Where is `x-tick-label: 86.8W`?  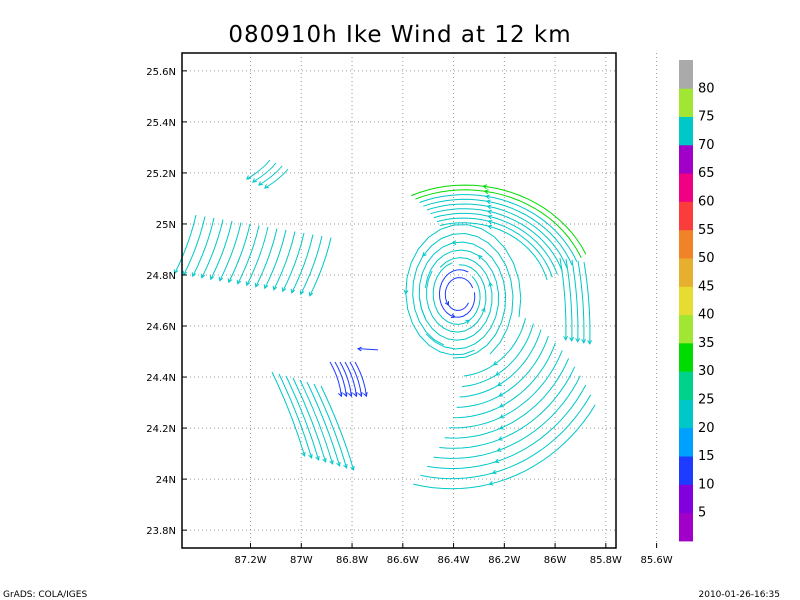
x-tick-label: 86.8W is located at coordinates (352, 560).